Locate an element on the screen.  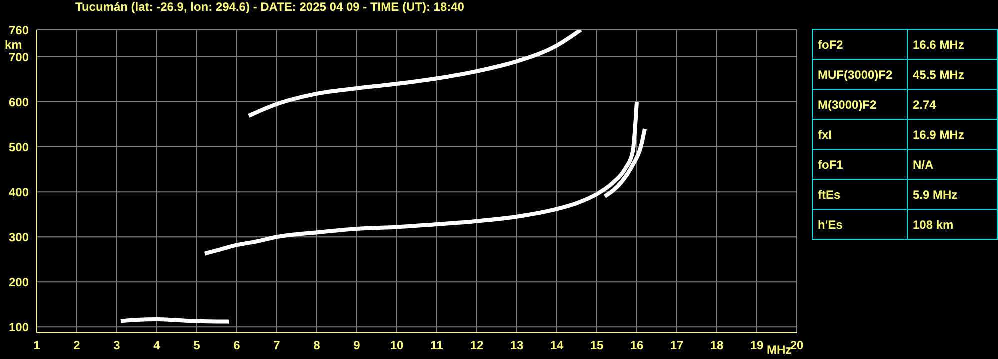
x-tick-label: 2 is located at coordinates (77, 345).